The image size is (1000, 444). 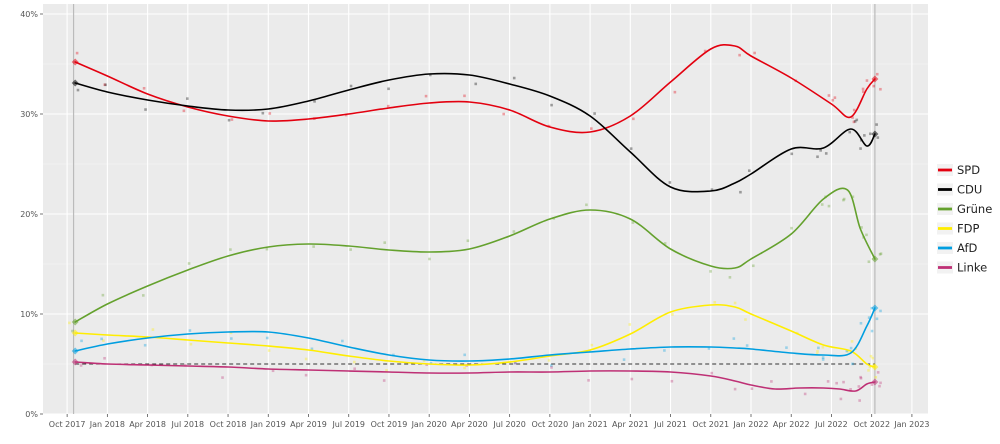 What do you see at coordinates (389, 424) in the screenshot?
I see `x-tick-label: Oct 2019` at bounding box center [389, 424].